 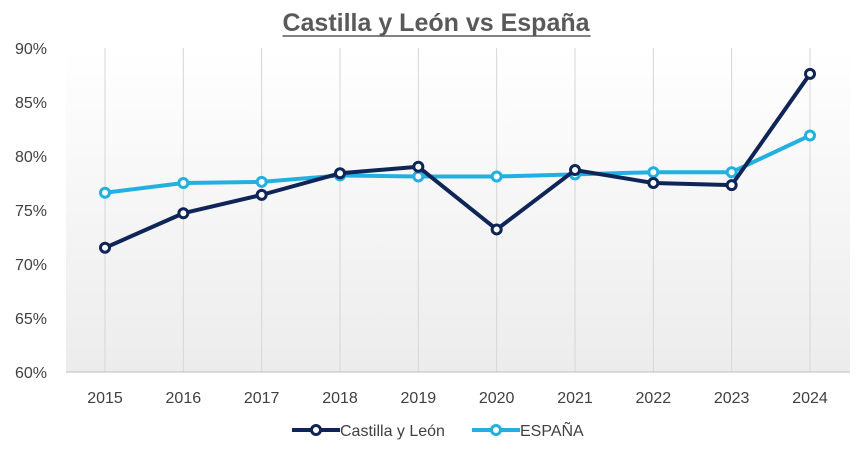 I want to click on legend: Castilla y León ESPAÑA, so click(x=438, y=430).